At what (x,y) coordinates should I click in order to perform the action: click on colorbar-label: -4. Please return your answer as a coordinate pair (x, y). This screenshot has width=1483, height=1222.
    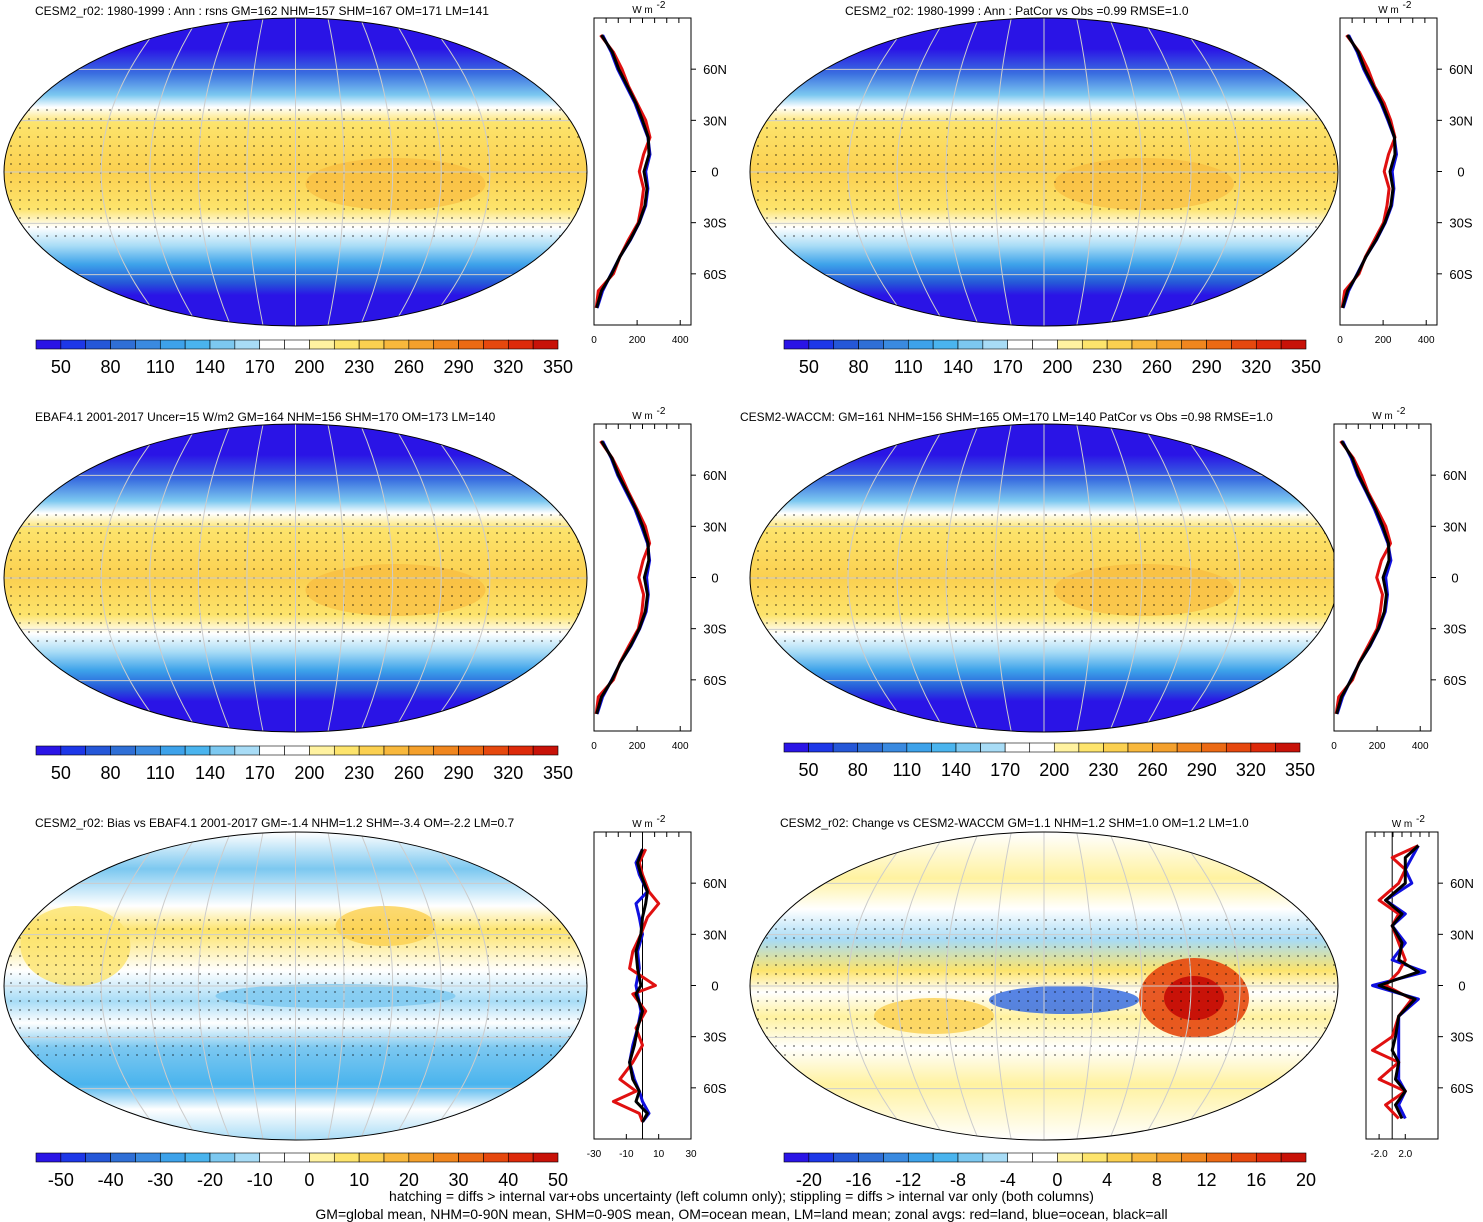
    Looking at the image, I should click on (1008, 1180).